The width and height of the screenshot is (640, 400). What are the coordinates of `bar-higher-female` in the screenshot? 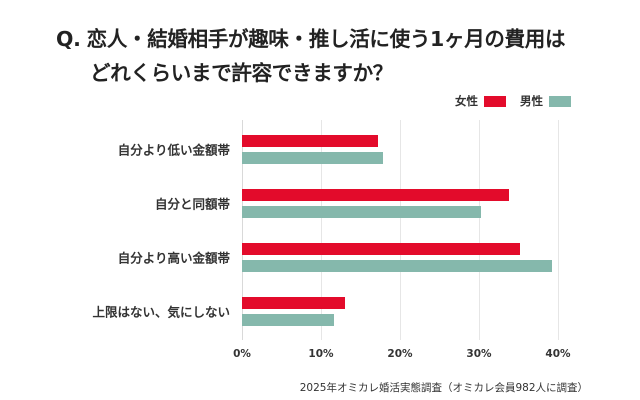 It's located at (381, 248).